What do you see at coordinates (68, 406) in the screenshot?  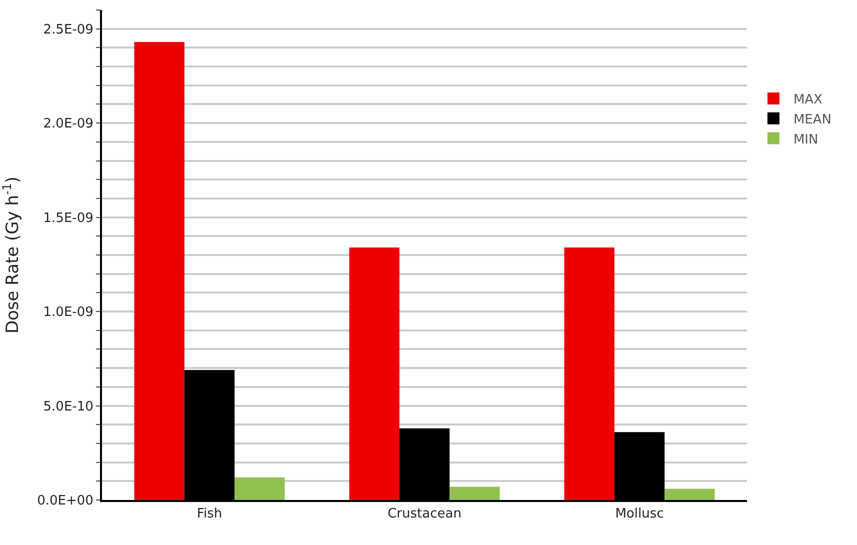 I see `y-tick-label: 5.0E-10` at bounding box center [68, 406].